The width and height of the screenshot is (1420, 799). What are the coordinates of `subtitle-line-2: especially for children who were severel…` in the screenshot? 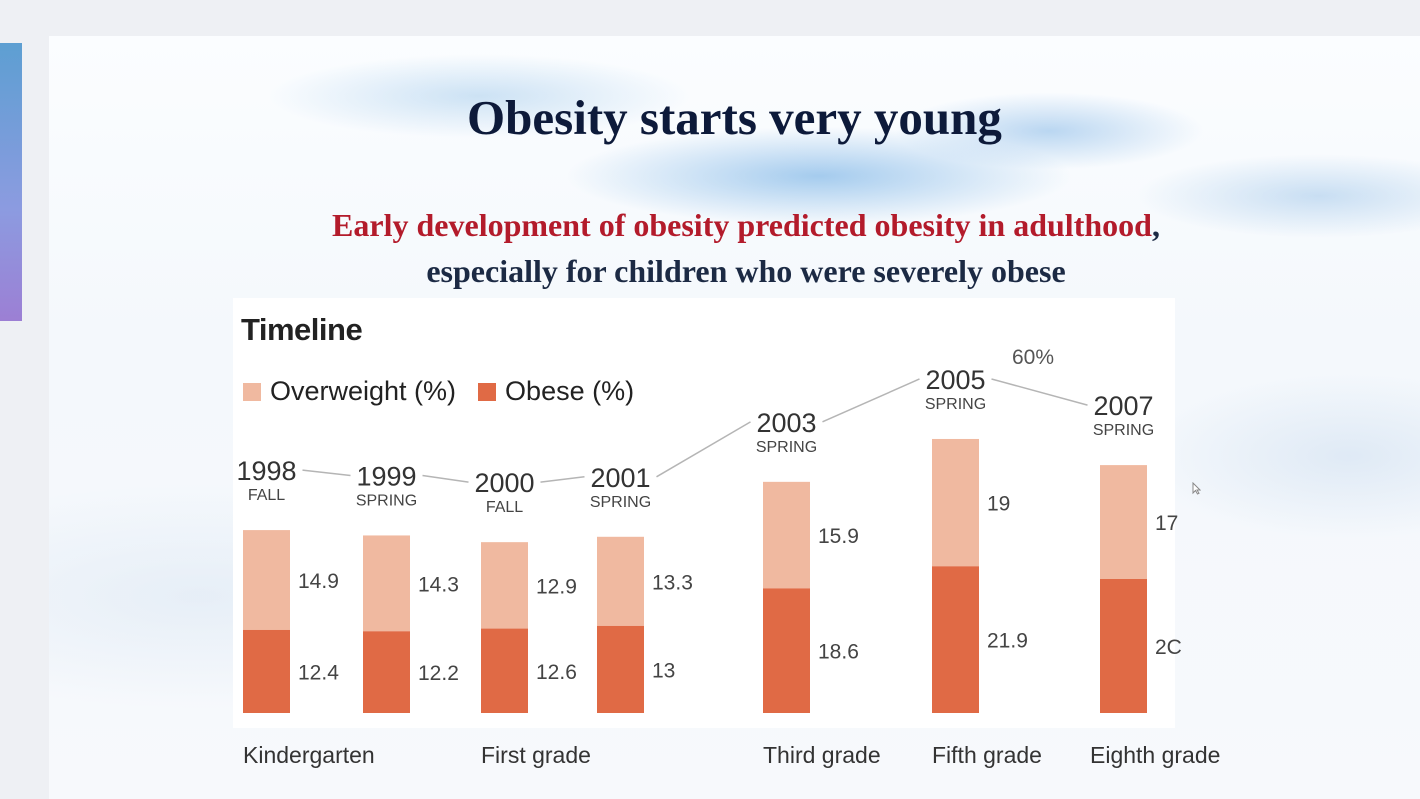 It's located at (746, 271).